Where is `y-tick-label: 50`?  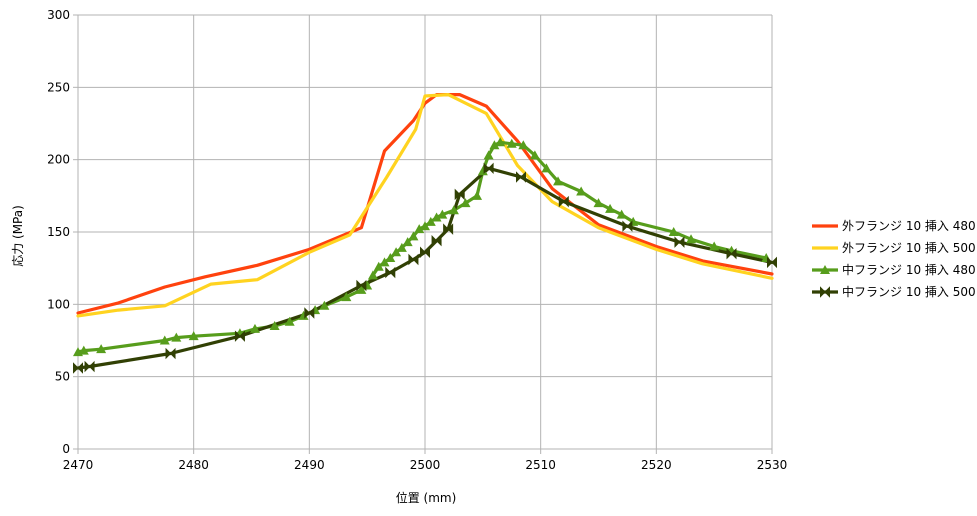 y-tick-label: 50 is located at coordinates (62, 377).